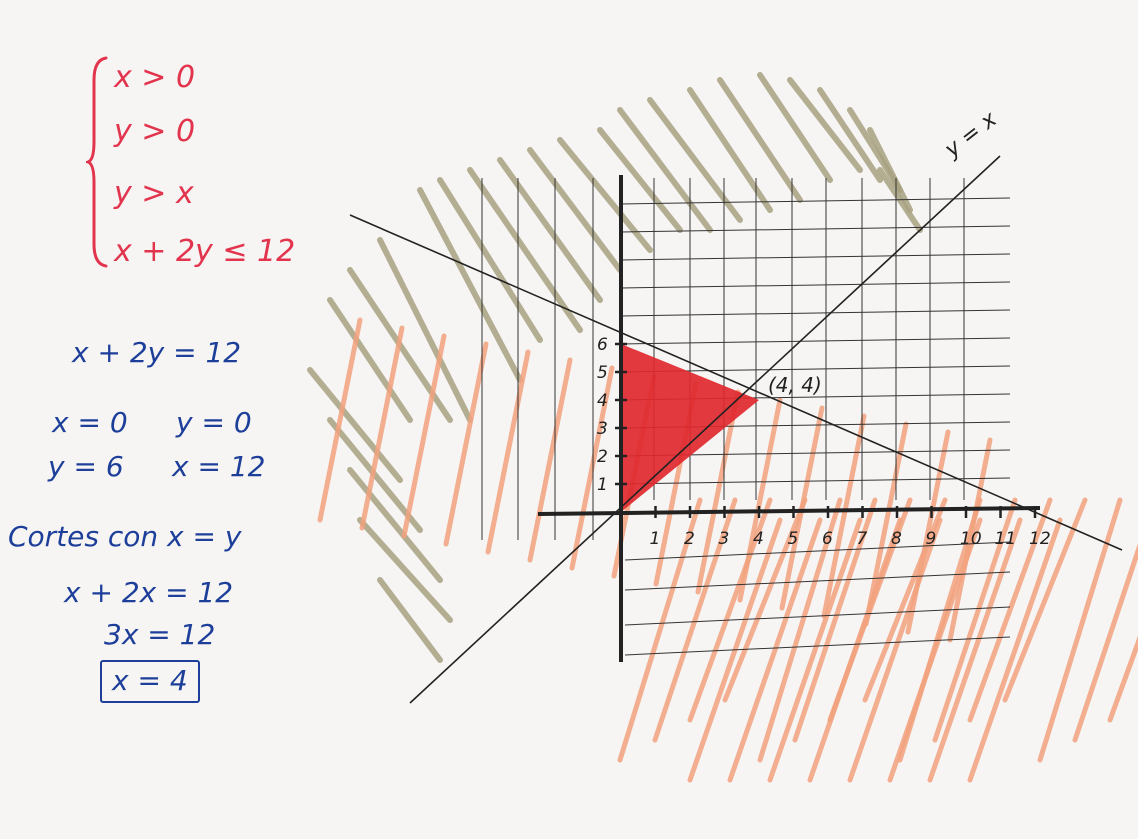  I want to click on x-tick-label: 2, so click(689, 539).